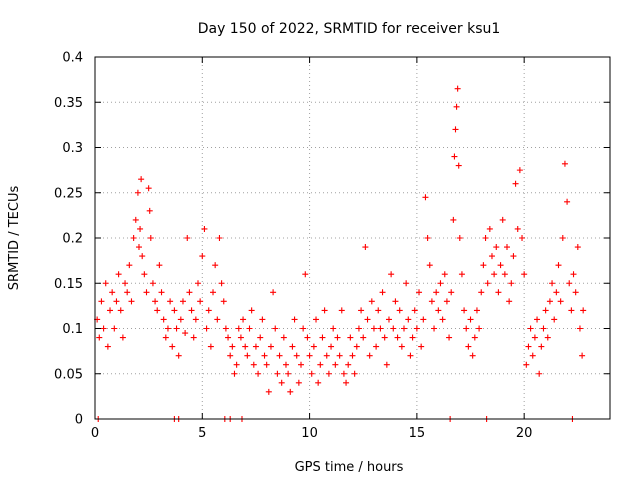 The width and height of the screenshot is (640, 480). Describe the element at coordinates (68, 103) in the screenshot. I see `y-tick-label: 0.35` at that location.